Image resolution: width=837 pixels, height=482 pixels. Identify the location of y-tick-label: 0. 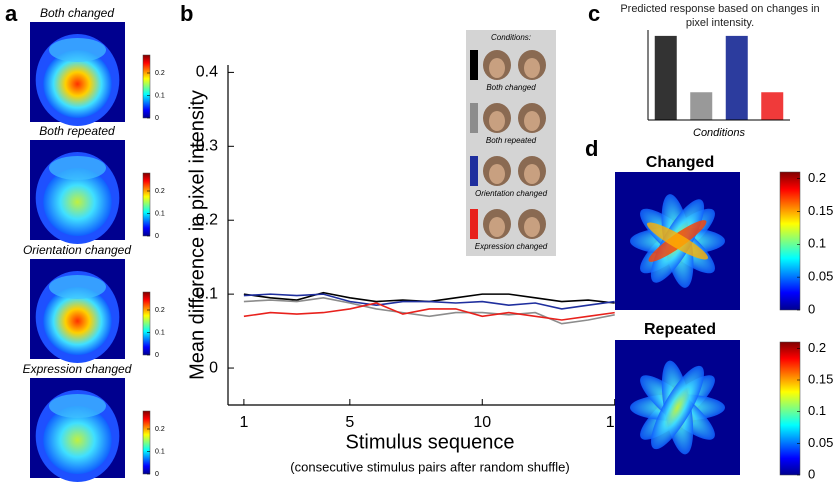
(213, 367).